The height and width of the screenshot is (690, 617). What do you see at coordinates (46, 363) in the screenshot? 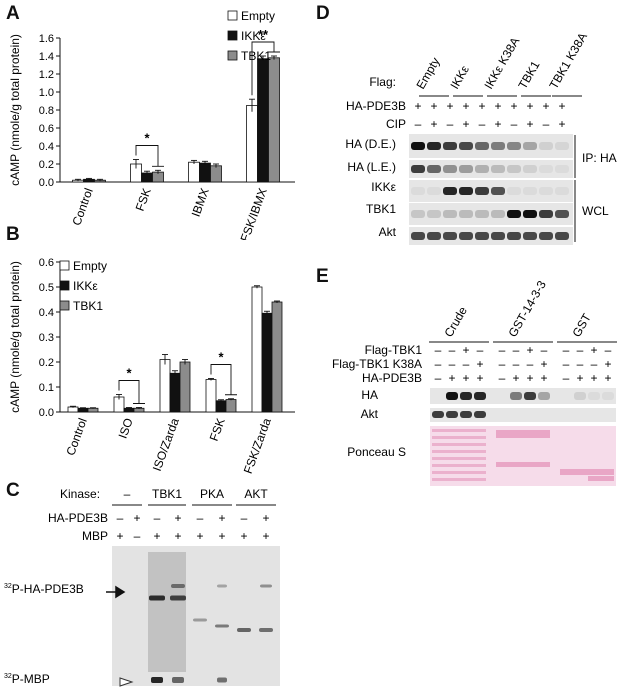
I see `y-tick-label: 0.2` at bounding box center [46, 363].